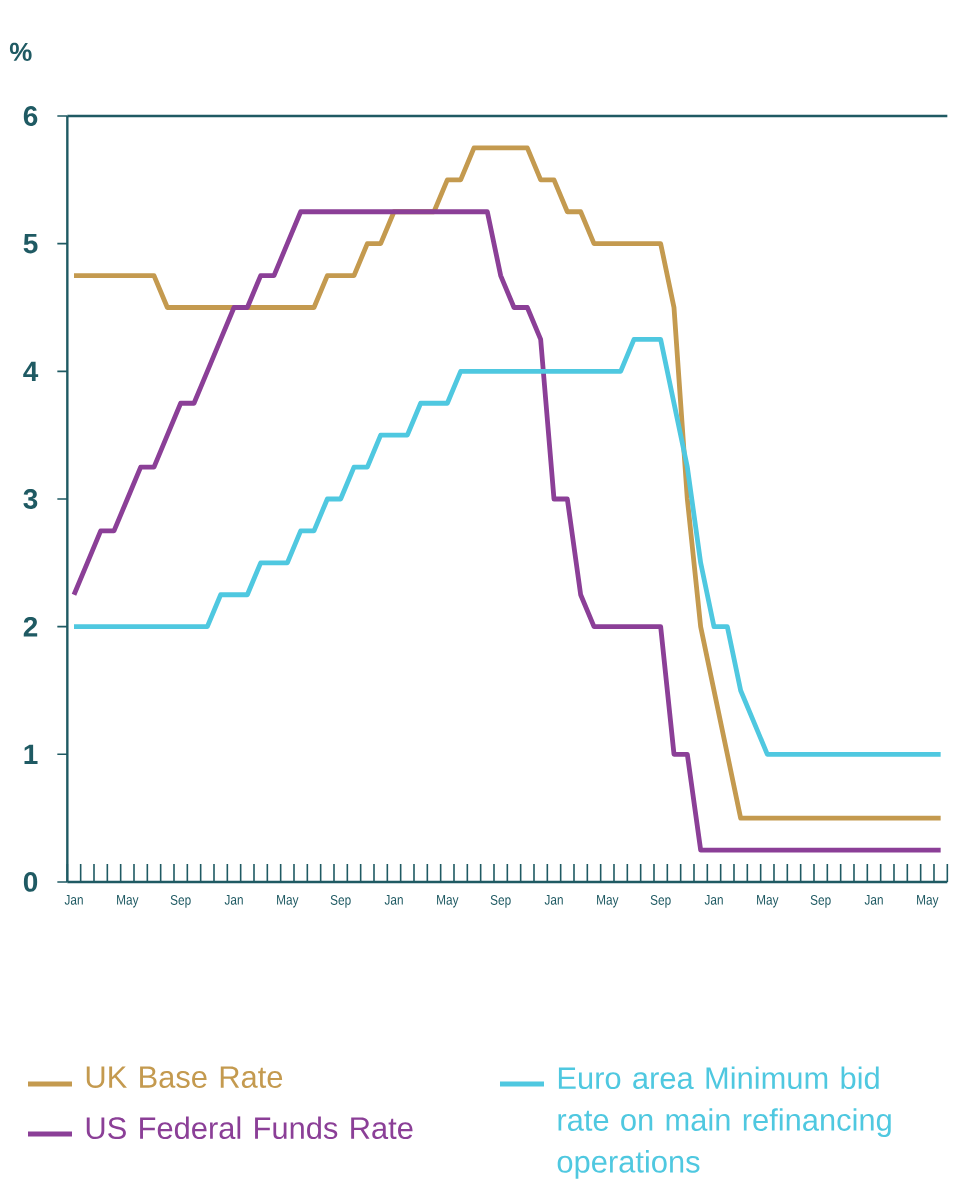 This screenshot has height=1192, width=954. I want to click on y-tick-label: 0, so click(30, 882).